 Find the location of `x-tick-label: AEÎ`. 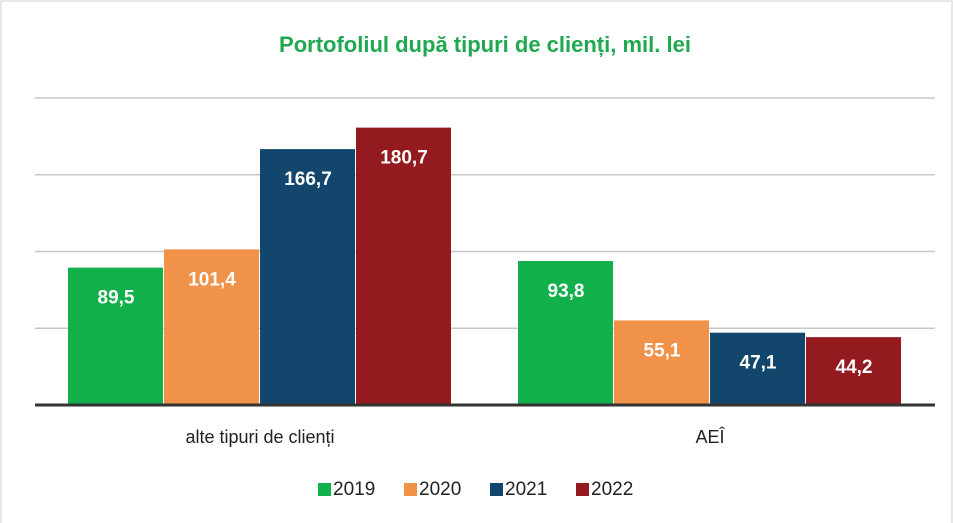

x-tick-label: AEÎ is located at coordinates (710, 437).